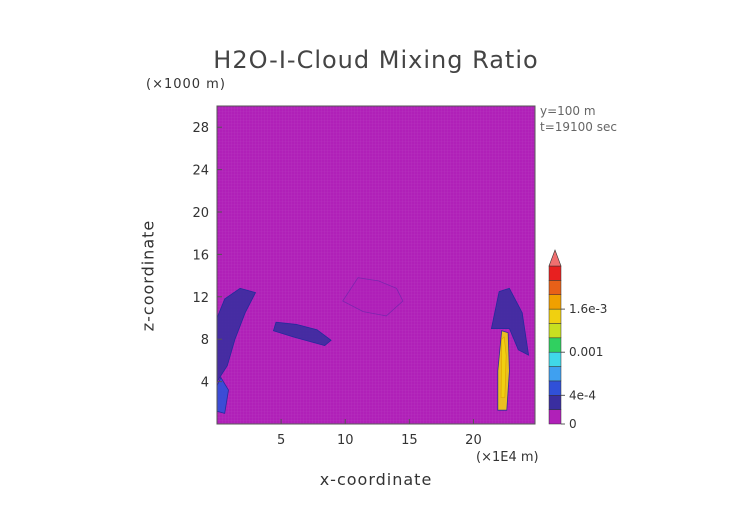 Image resolution: width=752 pixels, height=532 pixels. I want to click on y-axis-unit: (×1000 m), so click(186, 84).